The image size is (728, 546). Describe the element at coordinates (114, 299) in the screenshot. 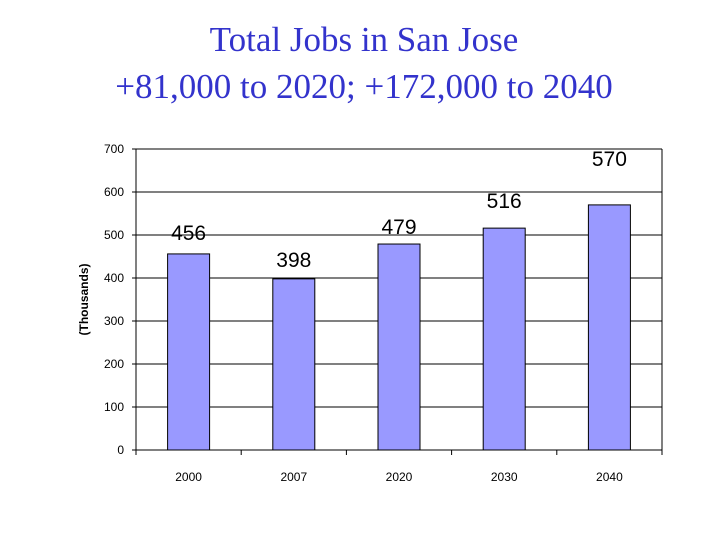

I see `y-tick-labels: 0 100 200 300 400 500 600 700` at that location.